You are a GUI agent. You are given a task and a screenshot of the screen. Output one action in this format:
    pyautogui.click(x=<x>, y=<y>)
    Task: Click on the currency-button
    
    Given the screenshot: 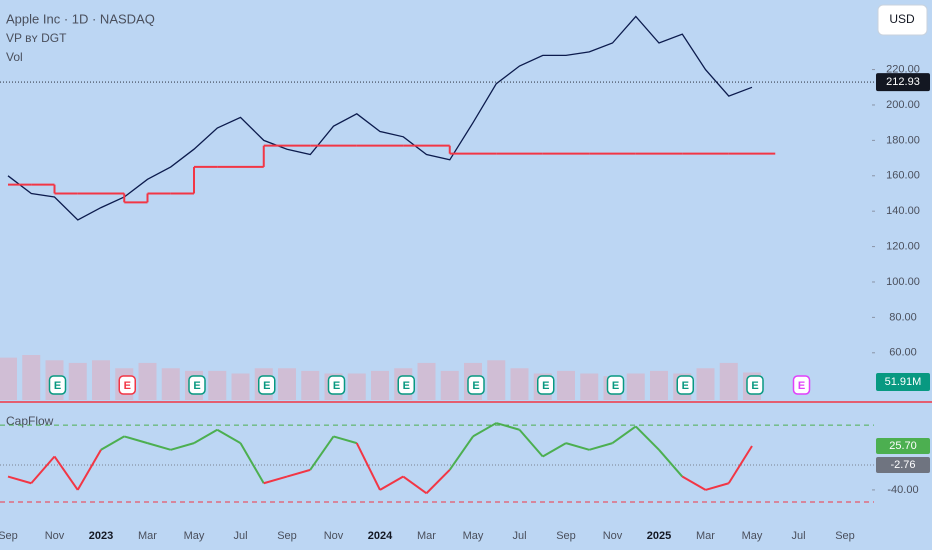 What is the action you would take?
    pyautogui.click(x=902, y=20)
    